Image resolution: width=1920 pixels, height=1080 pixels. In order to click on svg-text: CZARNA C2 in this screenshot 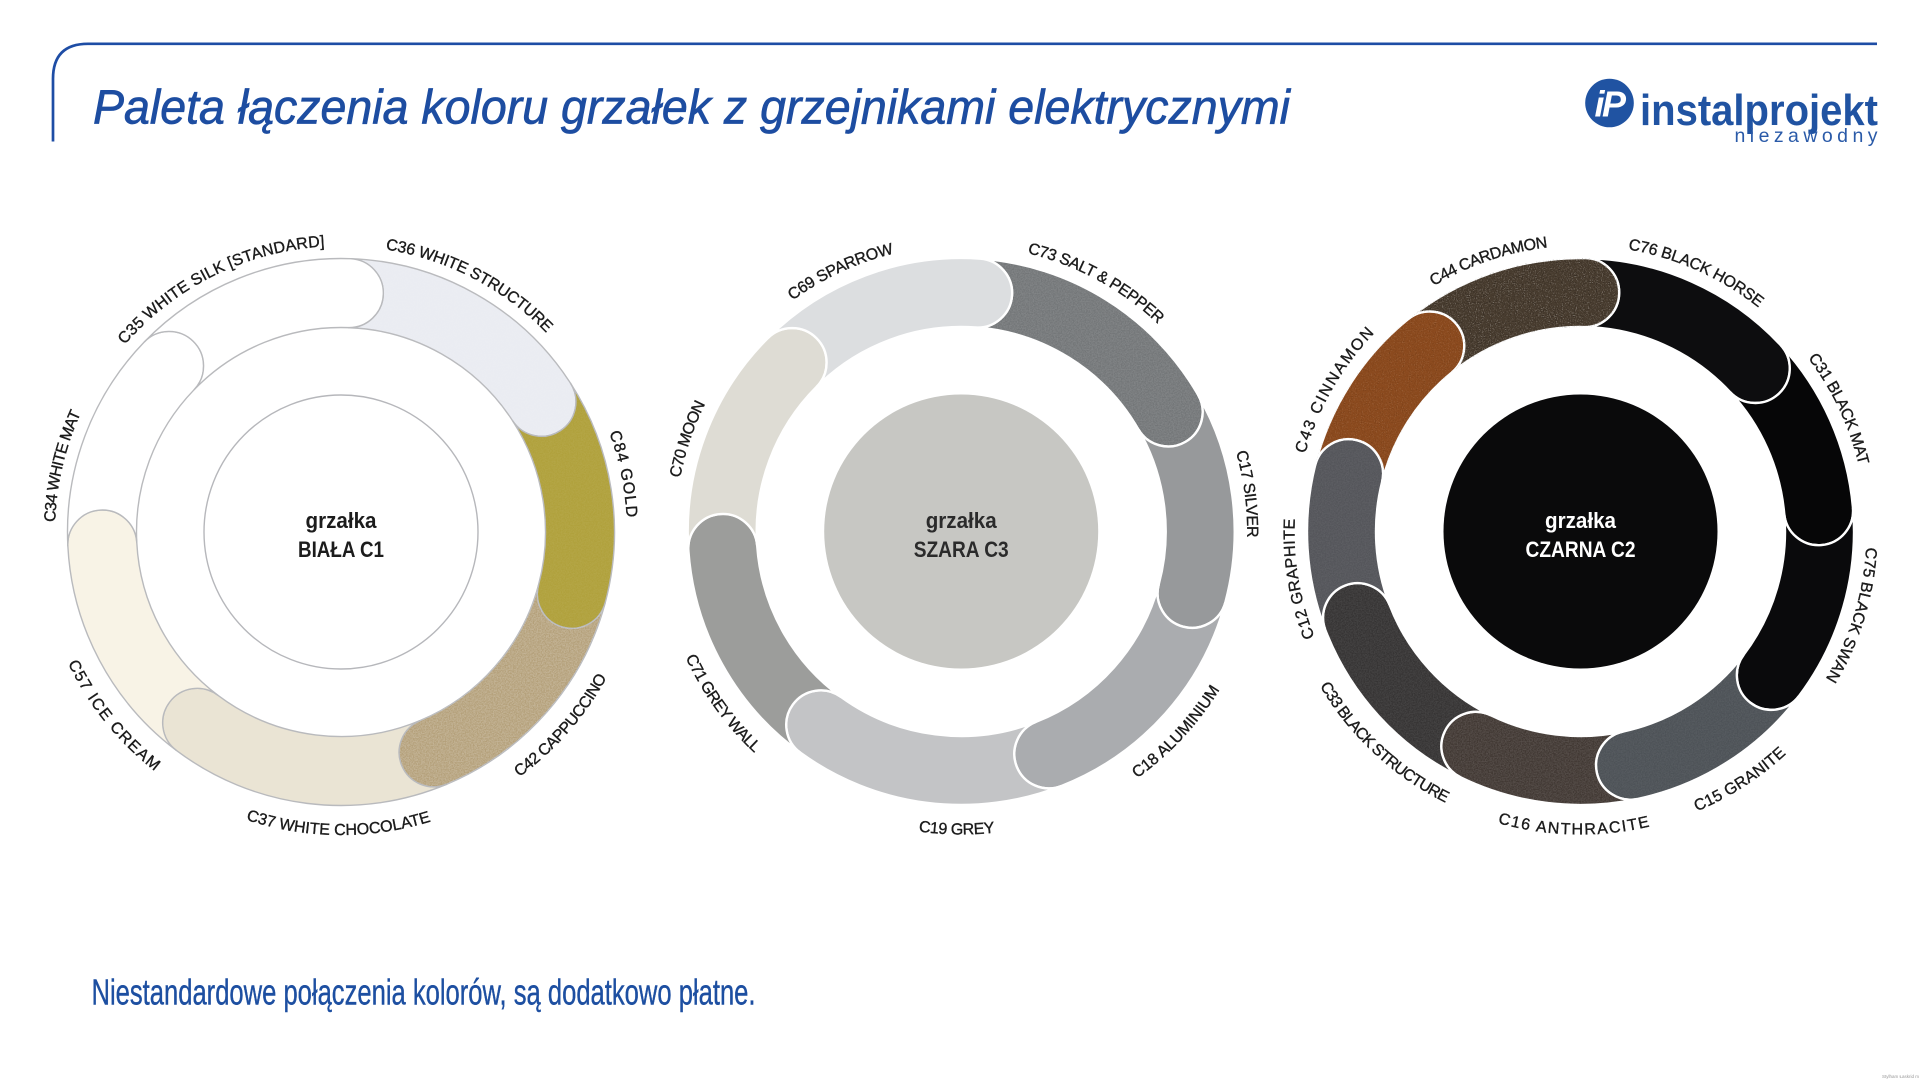, I will do `click(1581, 549)`.